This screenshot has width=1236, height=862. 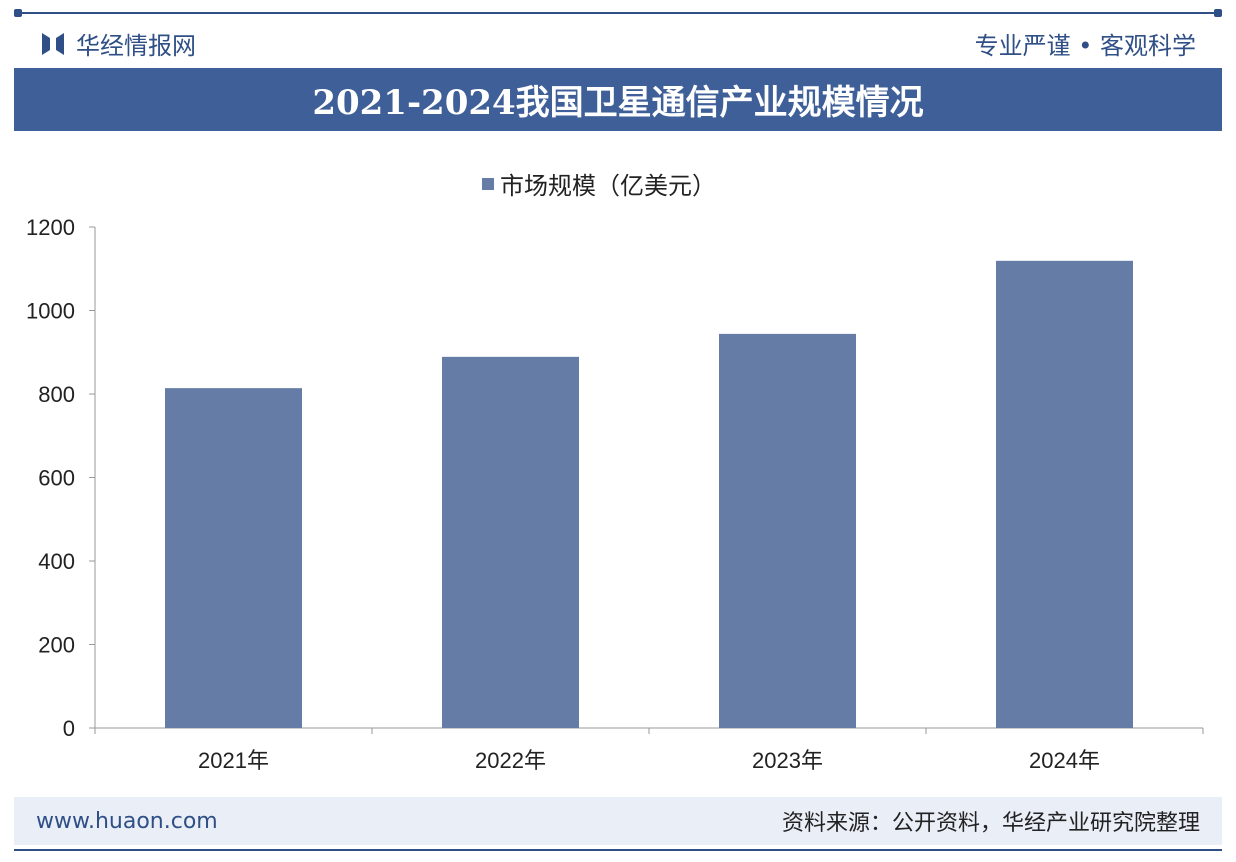 What do you see at coordinates (510, 760) in the screenshot?
I see `x-tick-label: 2022年` at bounding box center [510, 760].